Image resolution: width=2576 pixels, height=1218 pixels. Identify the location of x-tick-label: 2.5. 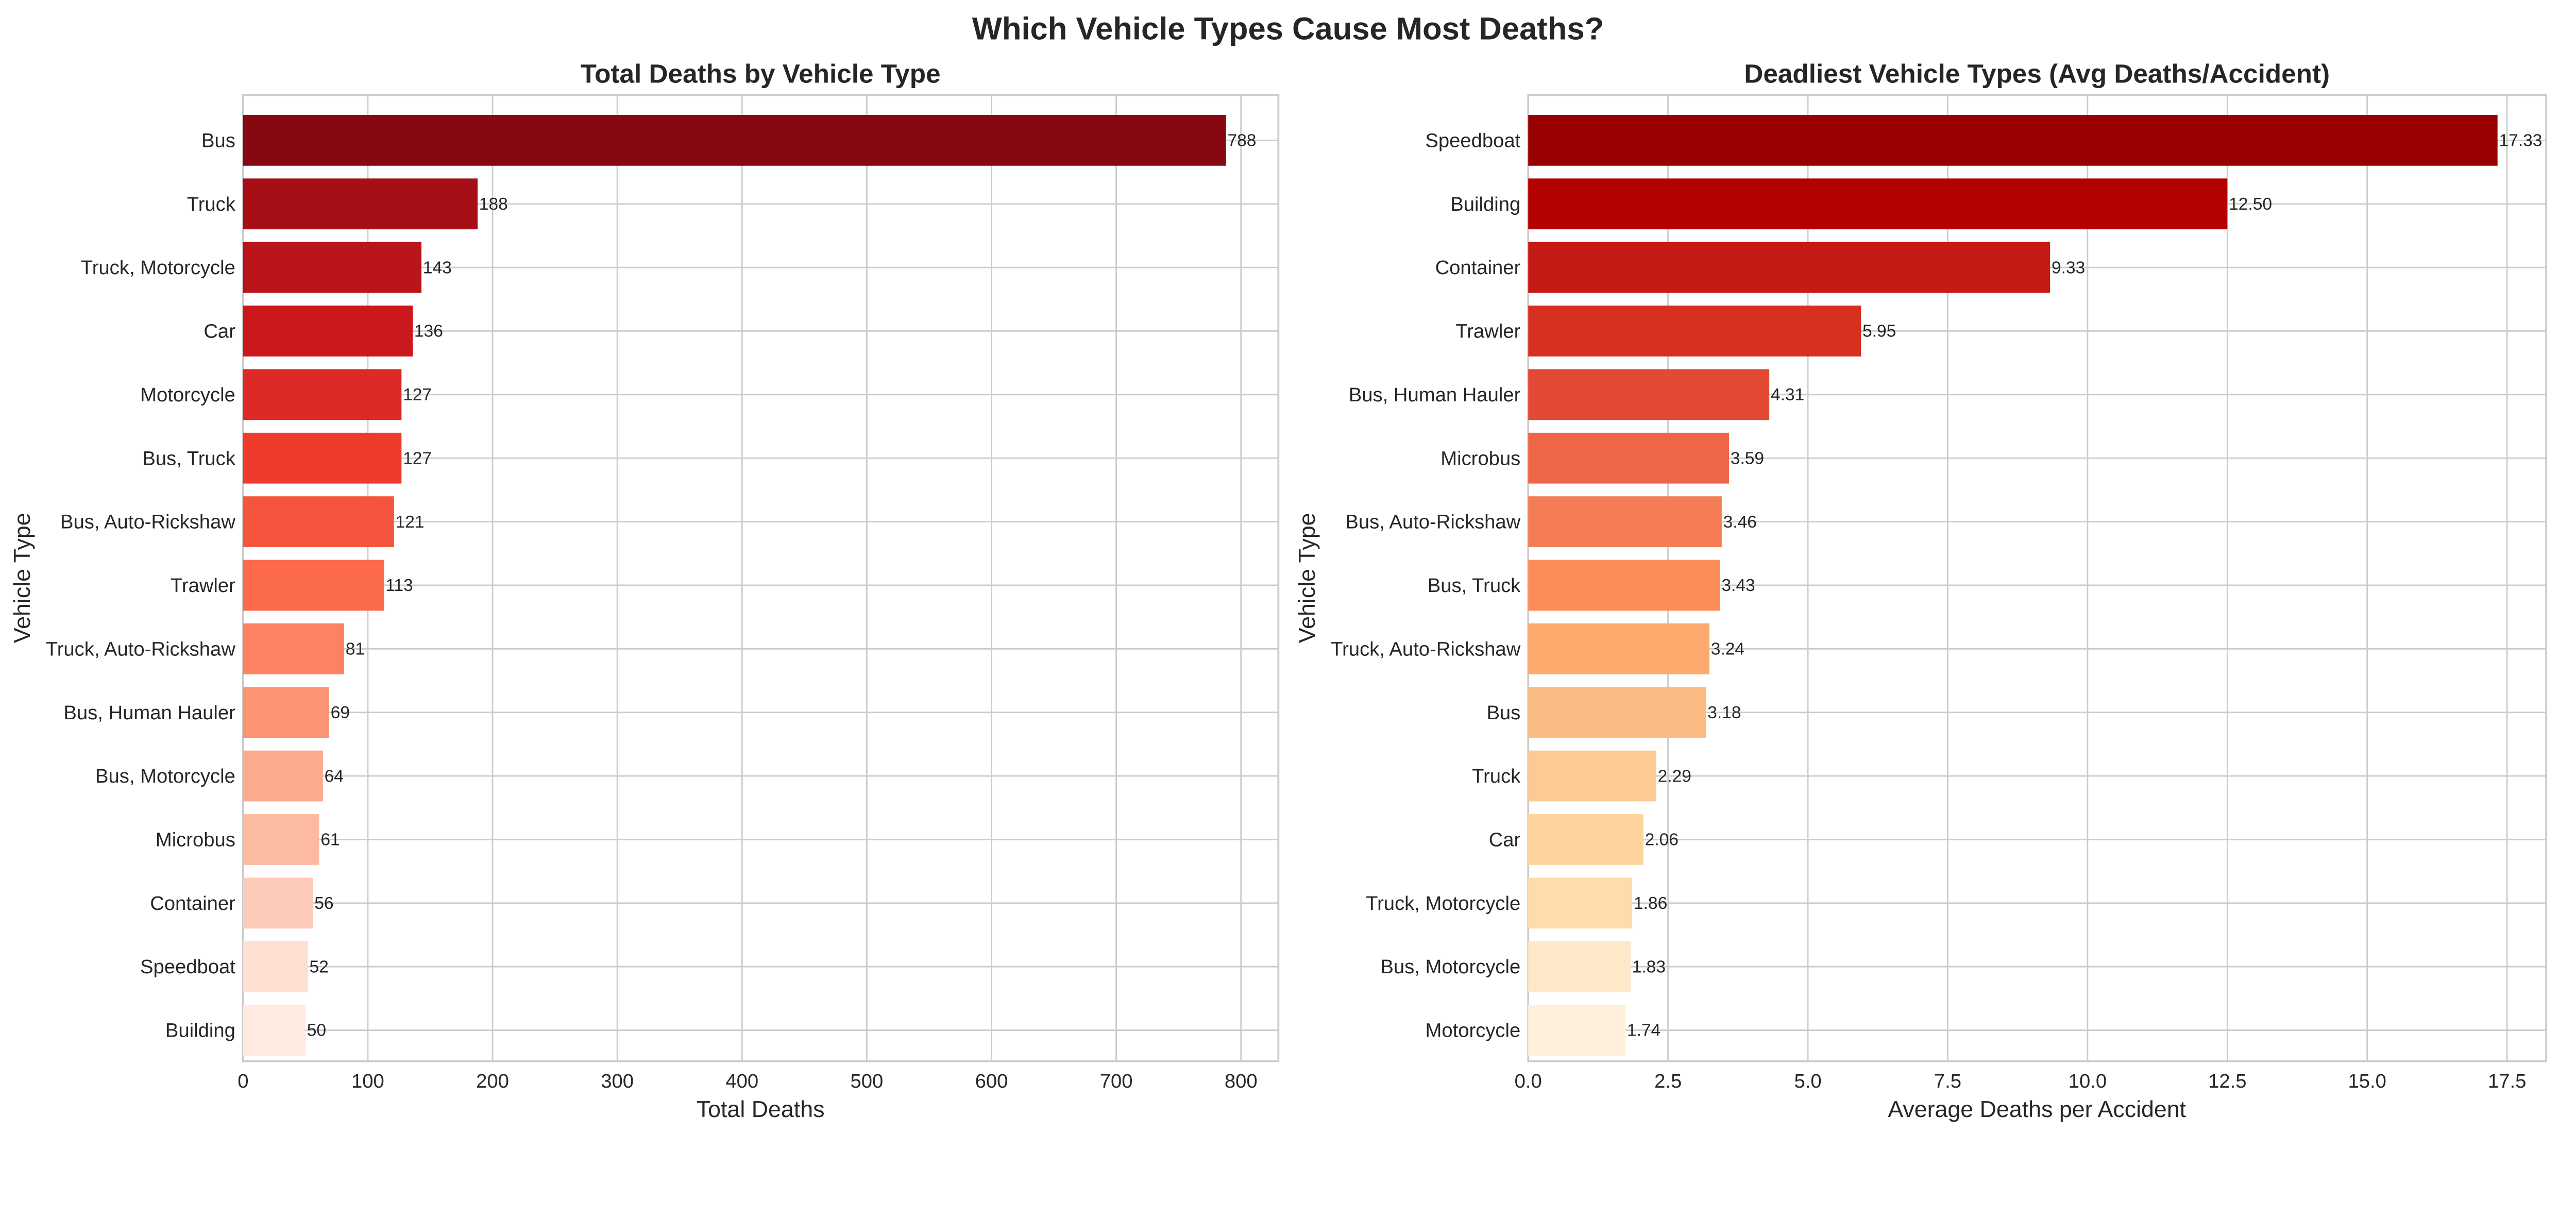
(1668, 1081).